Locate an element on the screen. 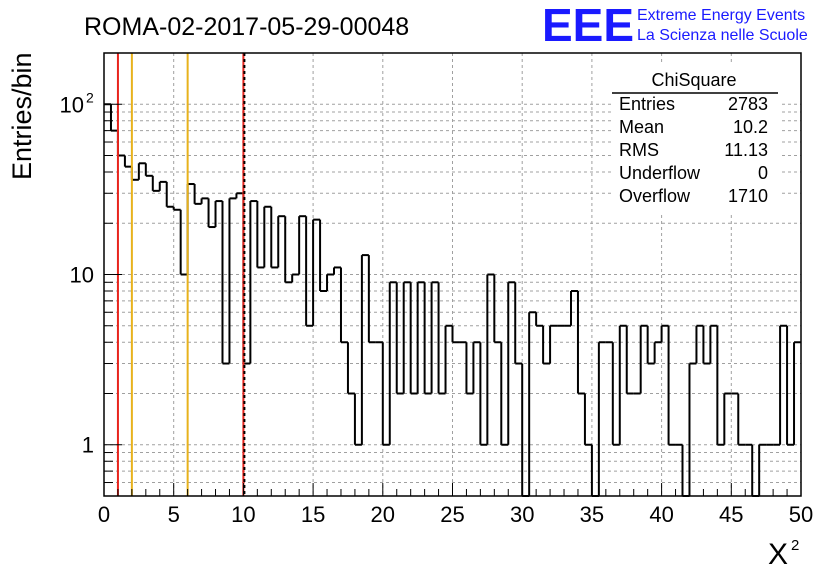  y-tick-label-sup: 2 is located at coordinates (90, 97).